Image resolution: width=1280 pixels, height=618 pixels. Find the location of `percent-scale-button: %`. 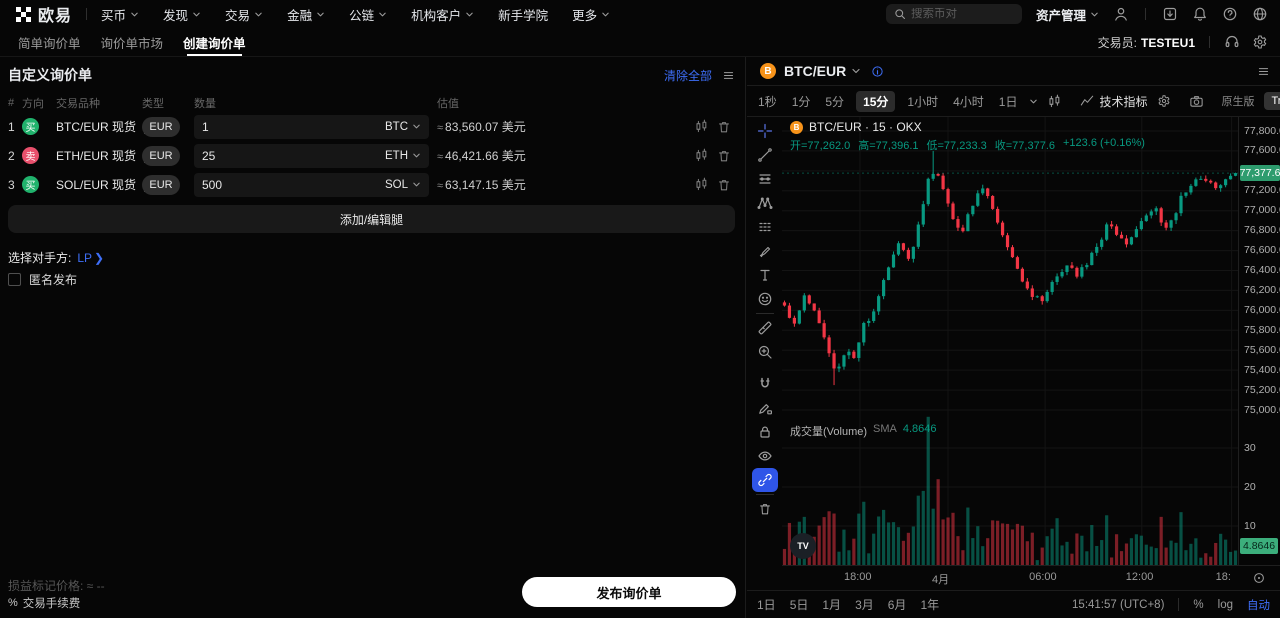

percent-scale-button: % is located at coordinates (1198, 604).